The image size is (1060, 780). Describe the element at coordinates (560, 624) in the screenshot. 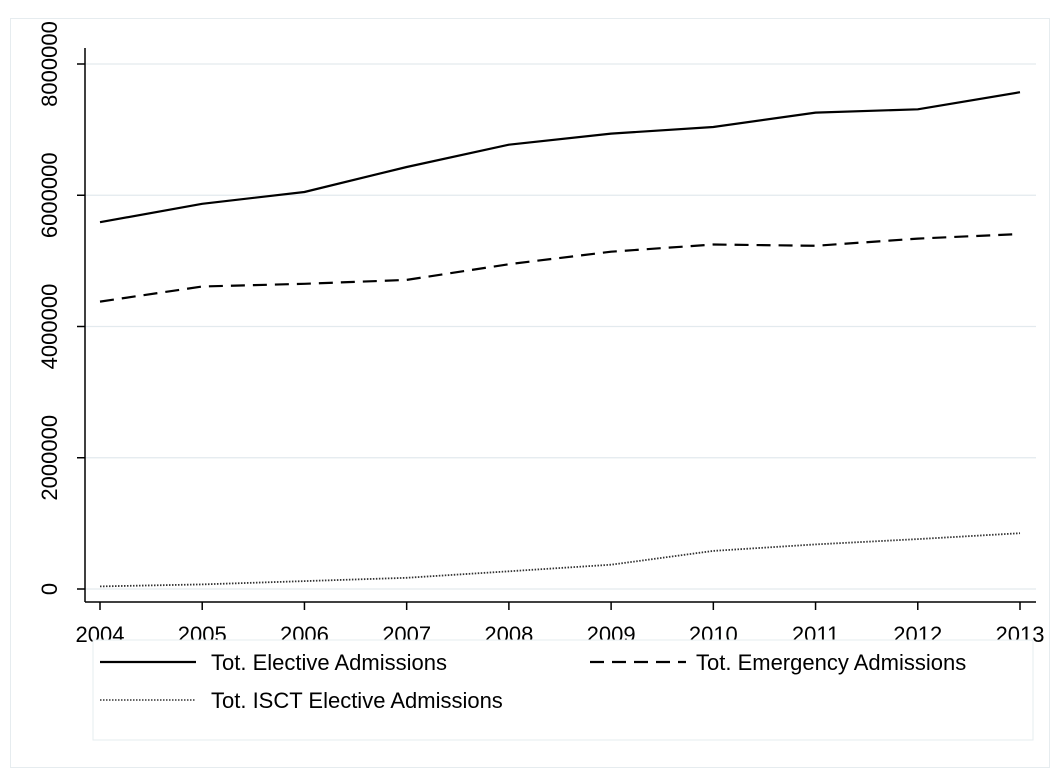

I see `x-ticks: 2004 2005 2006 2007 2008 2009 2010 2011 2012 2013` at that location.